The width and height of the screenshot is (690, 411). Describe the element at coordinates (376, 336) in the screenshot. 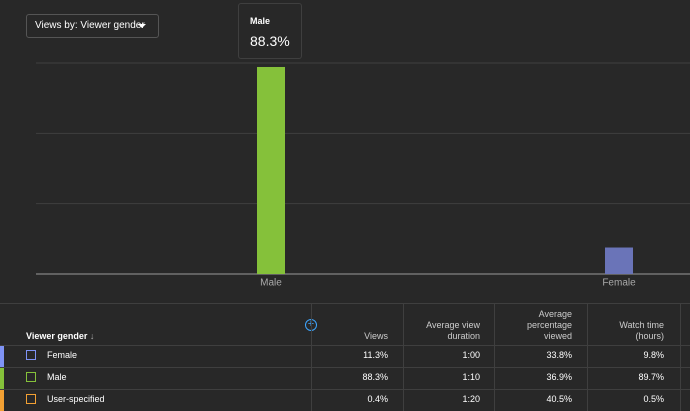

I see `header: Views` at that location.